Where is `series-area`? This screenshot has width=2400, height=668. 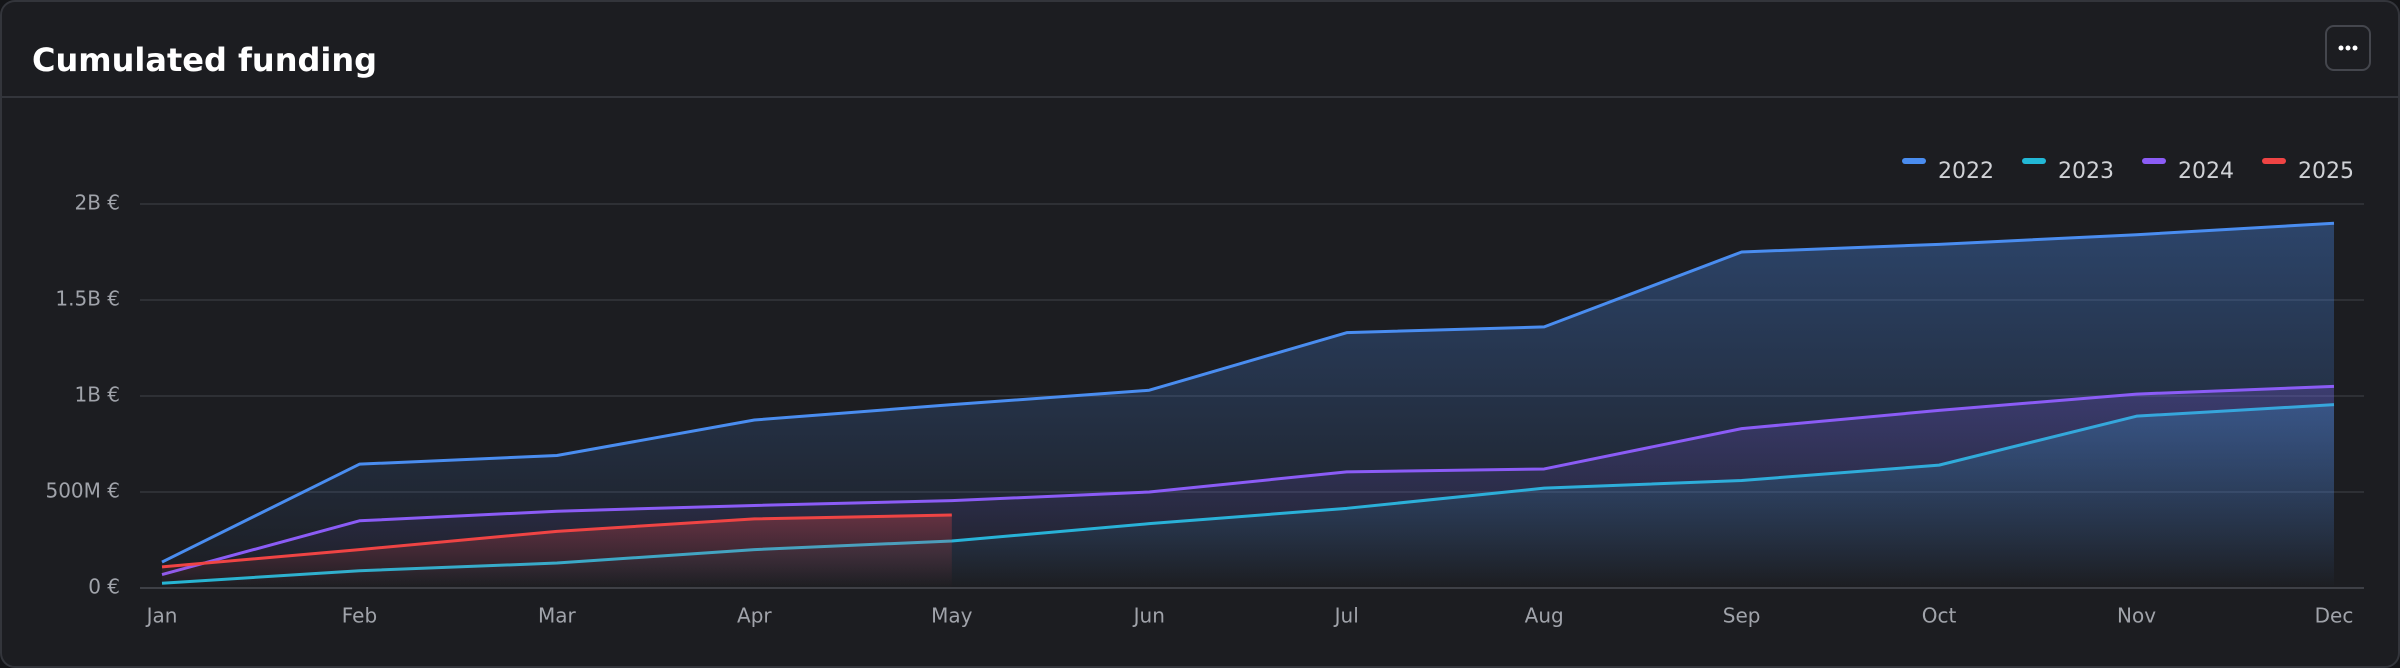
series-area is located at coordinates (557, 551).